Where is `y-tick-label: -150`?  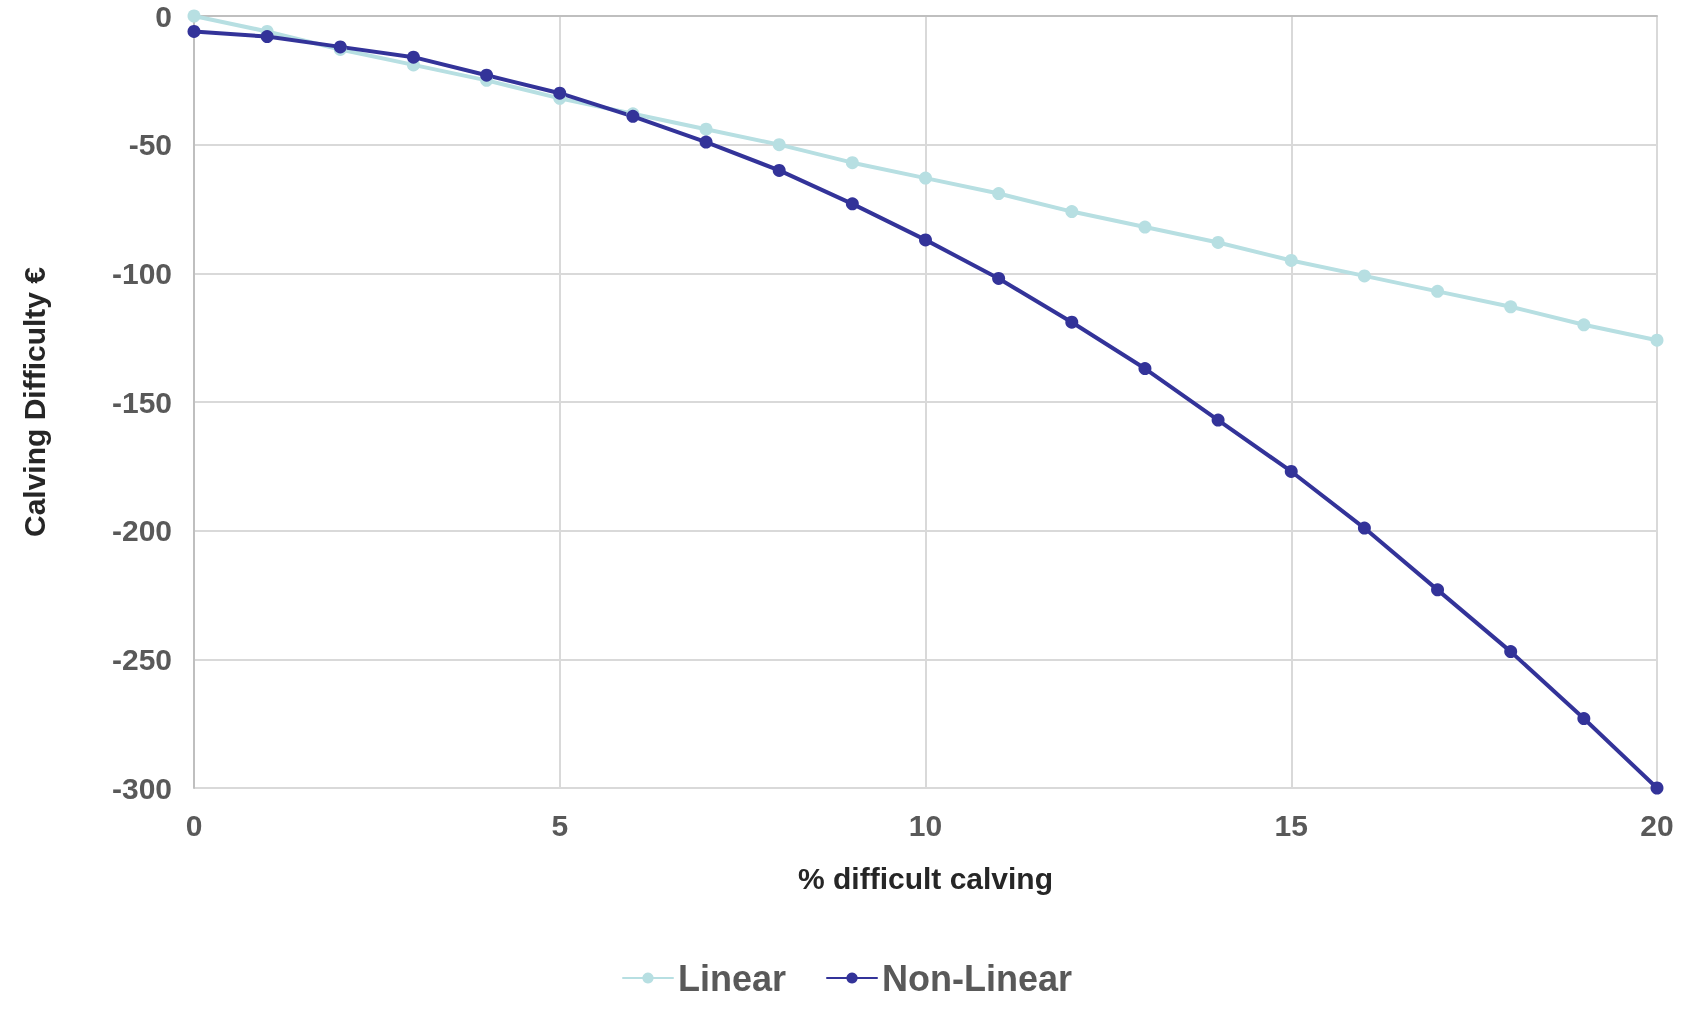 y-tick-label: -150 is located at coordinates (141, 402).